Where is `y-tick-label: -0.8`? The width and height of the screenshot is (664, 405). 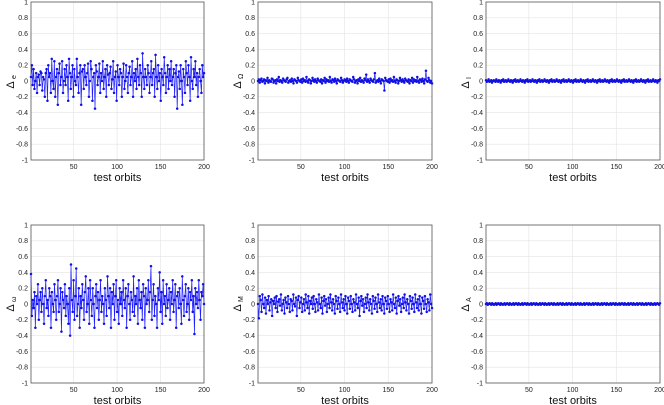 y-tick-label: -0.8 is located at coordinates (249, 368).